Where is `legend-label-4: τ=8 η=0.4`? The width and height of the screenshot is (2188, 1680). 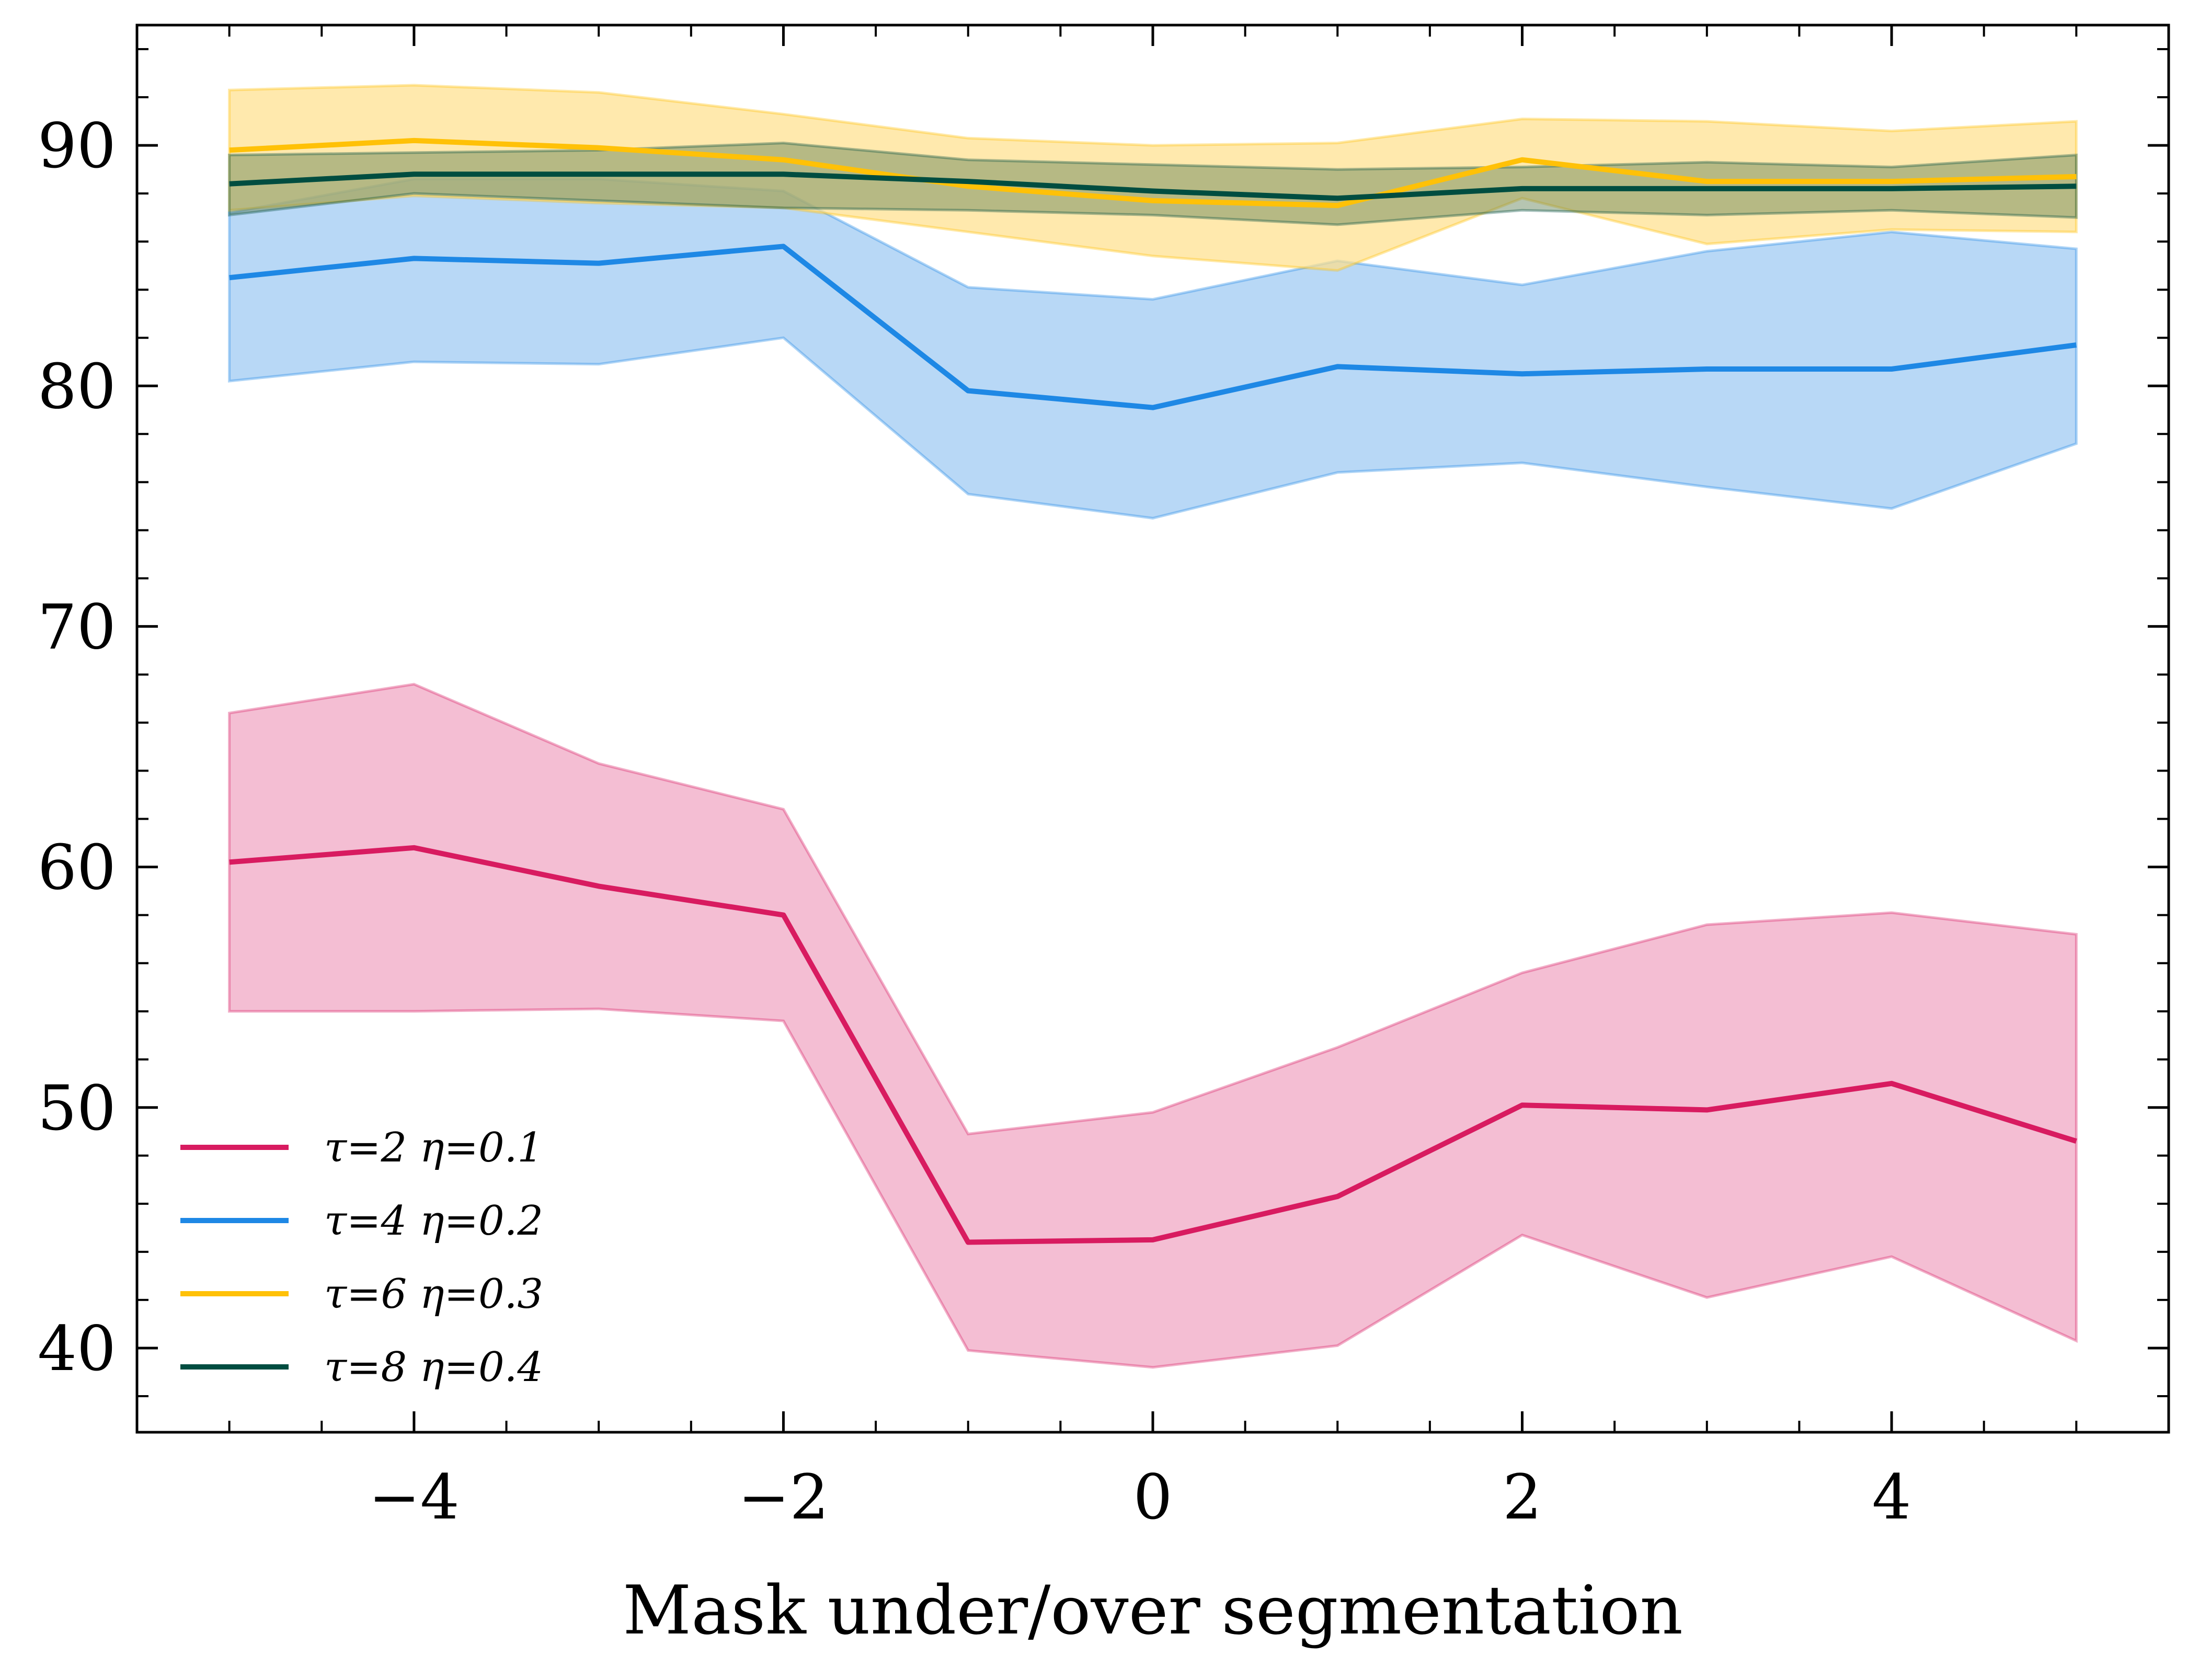
legend-label-4: τ=8 η=0.4 is located at coordinates (433, 1367).